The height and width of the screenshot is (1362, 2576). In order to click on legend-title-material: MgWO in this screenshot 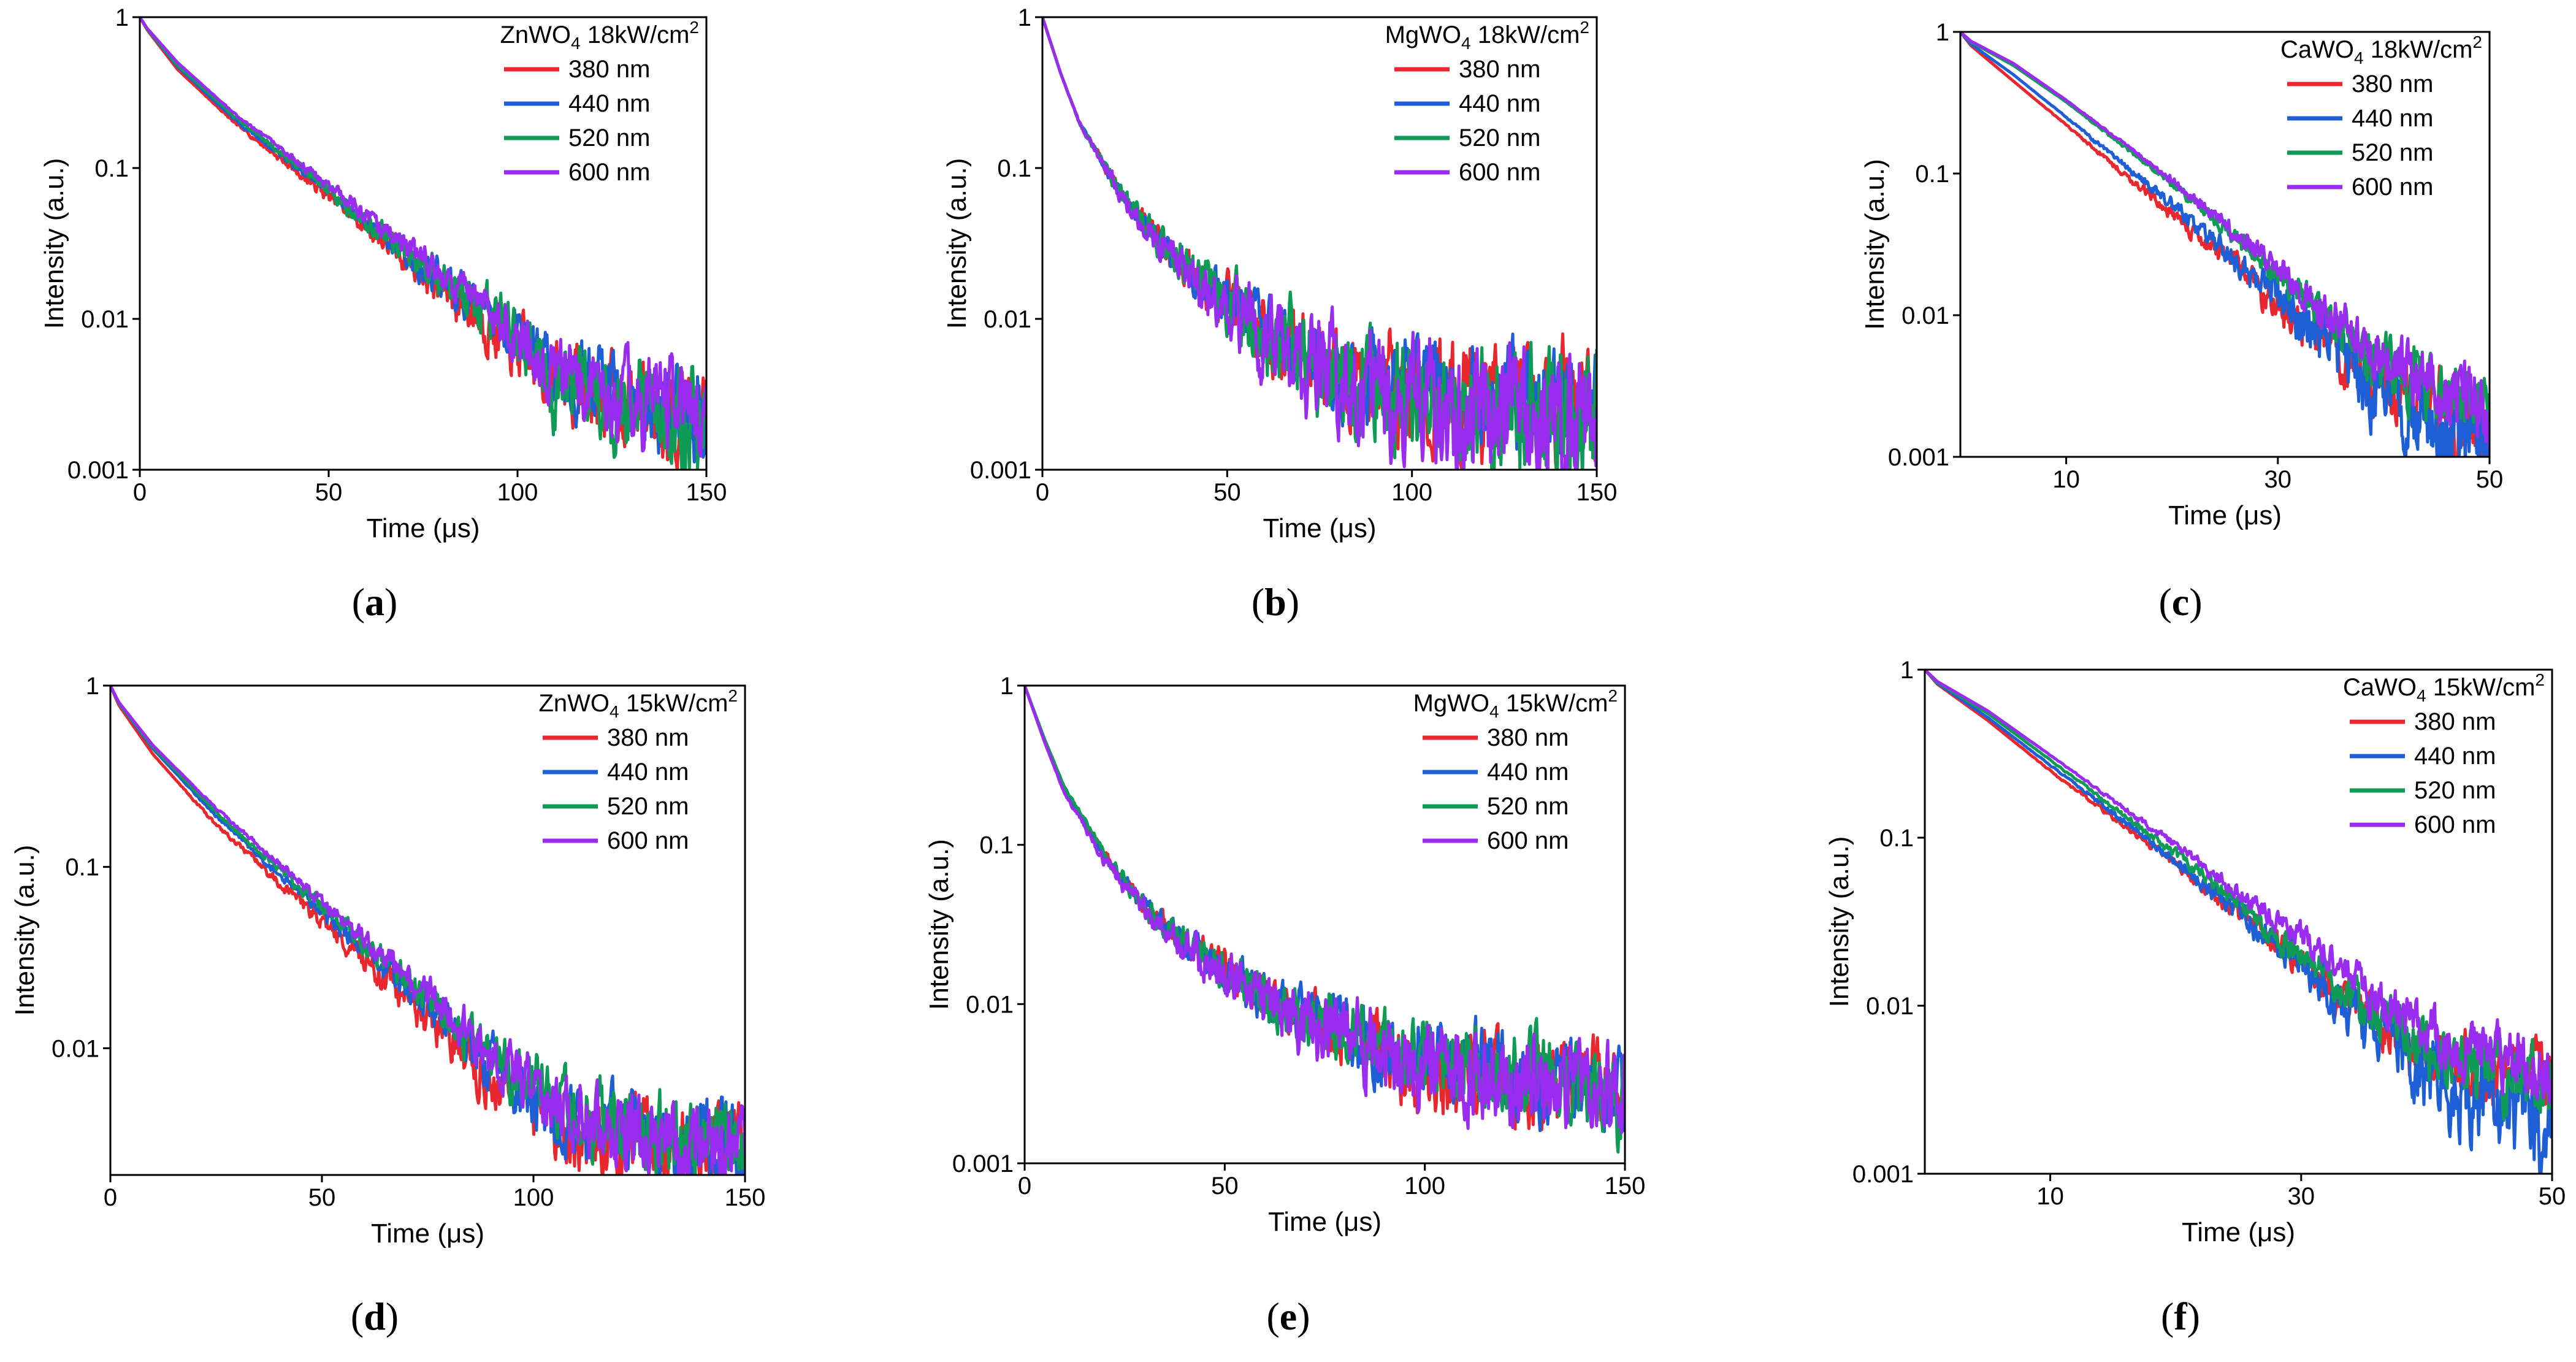, I will do `click(1423, 34)`.